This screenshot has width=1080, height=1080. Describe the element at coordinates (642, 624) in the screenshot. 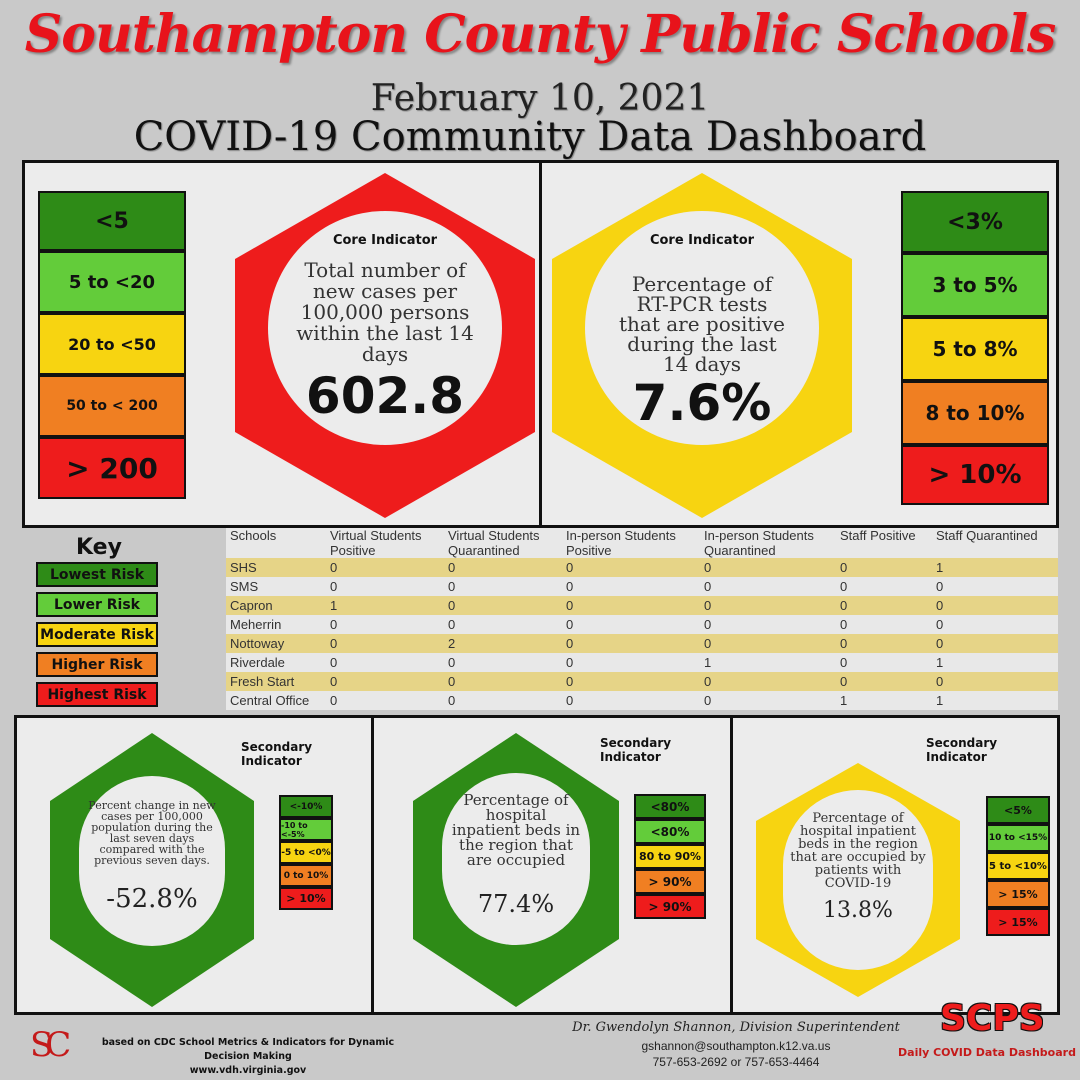

I see `table-row: Meherrin 0 0 0 0 0 0` at that location.